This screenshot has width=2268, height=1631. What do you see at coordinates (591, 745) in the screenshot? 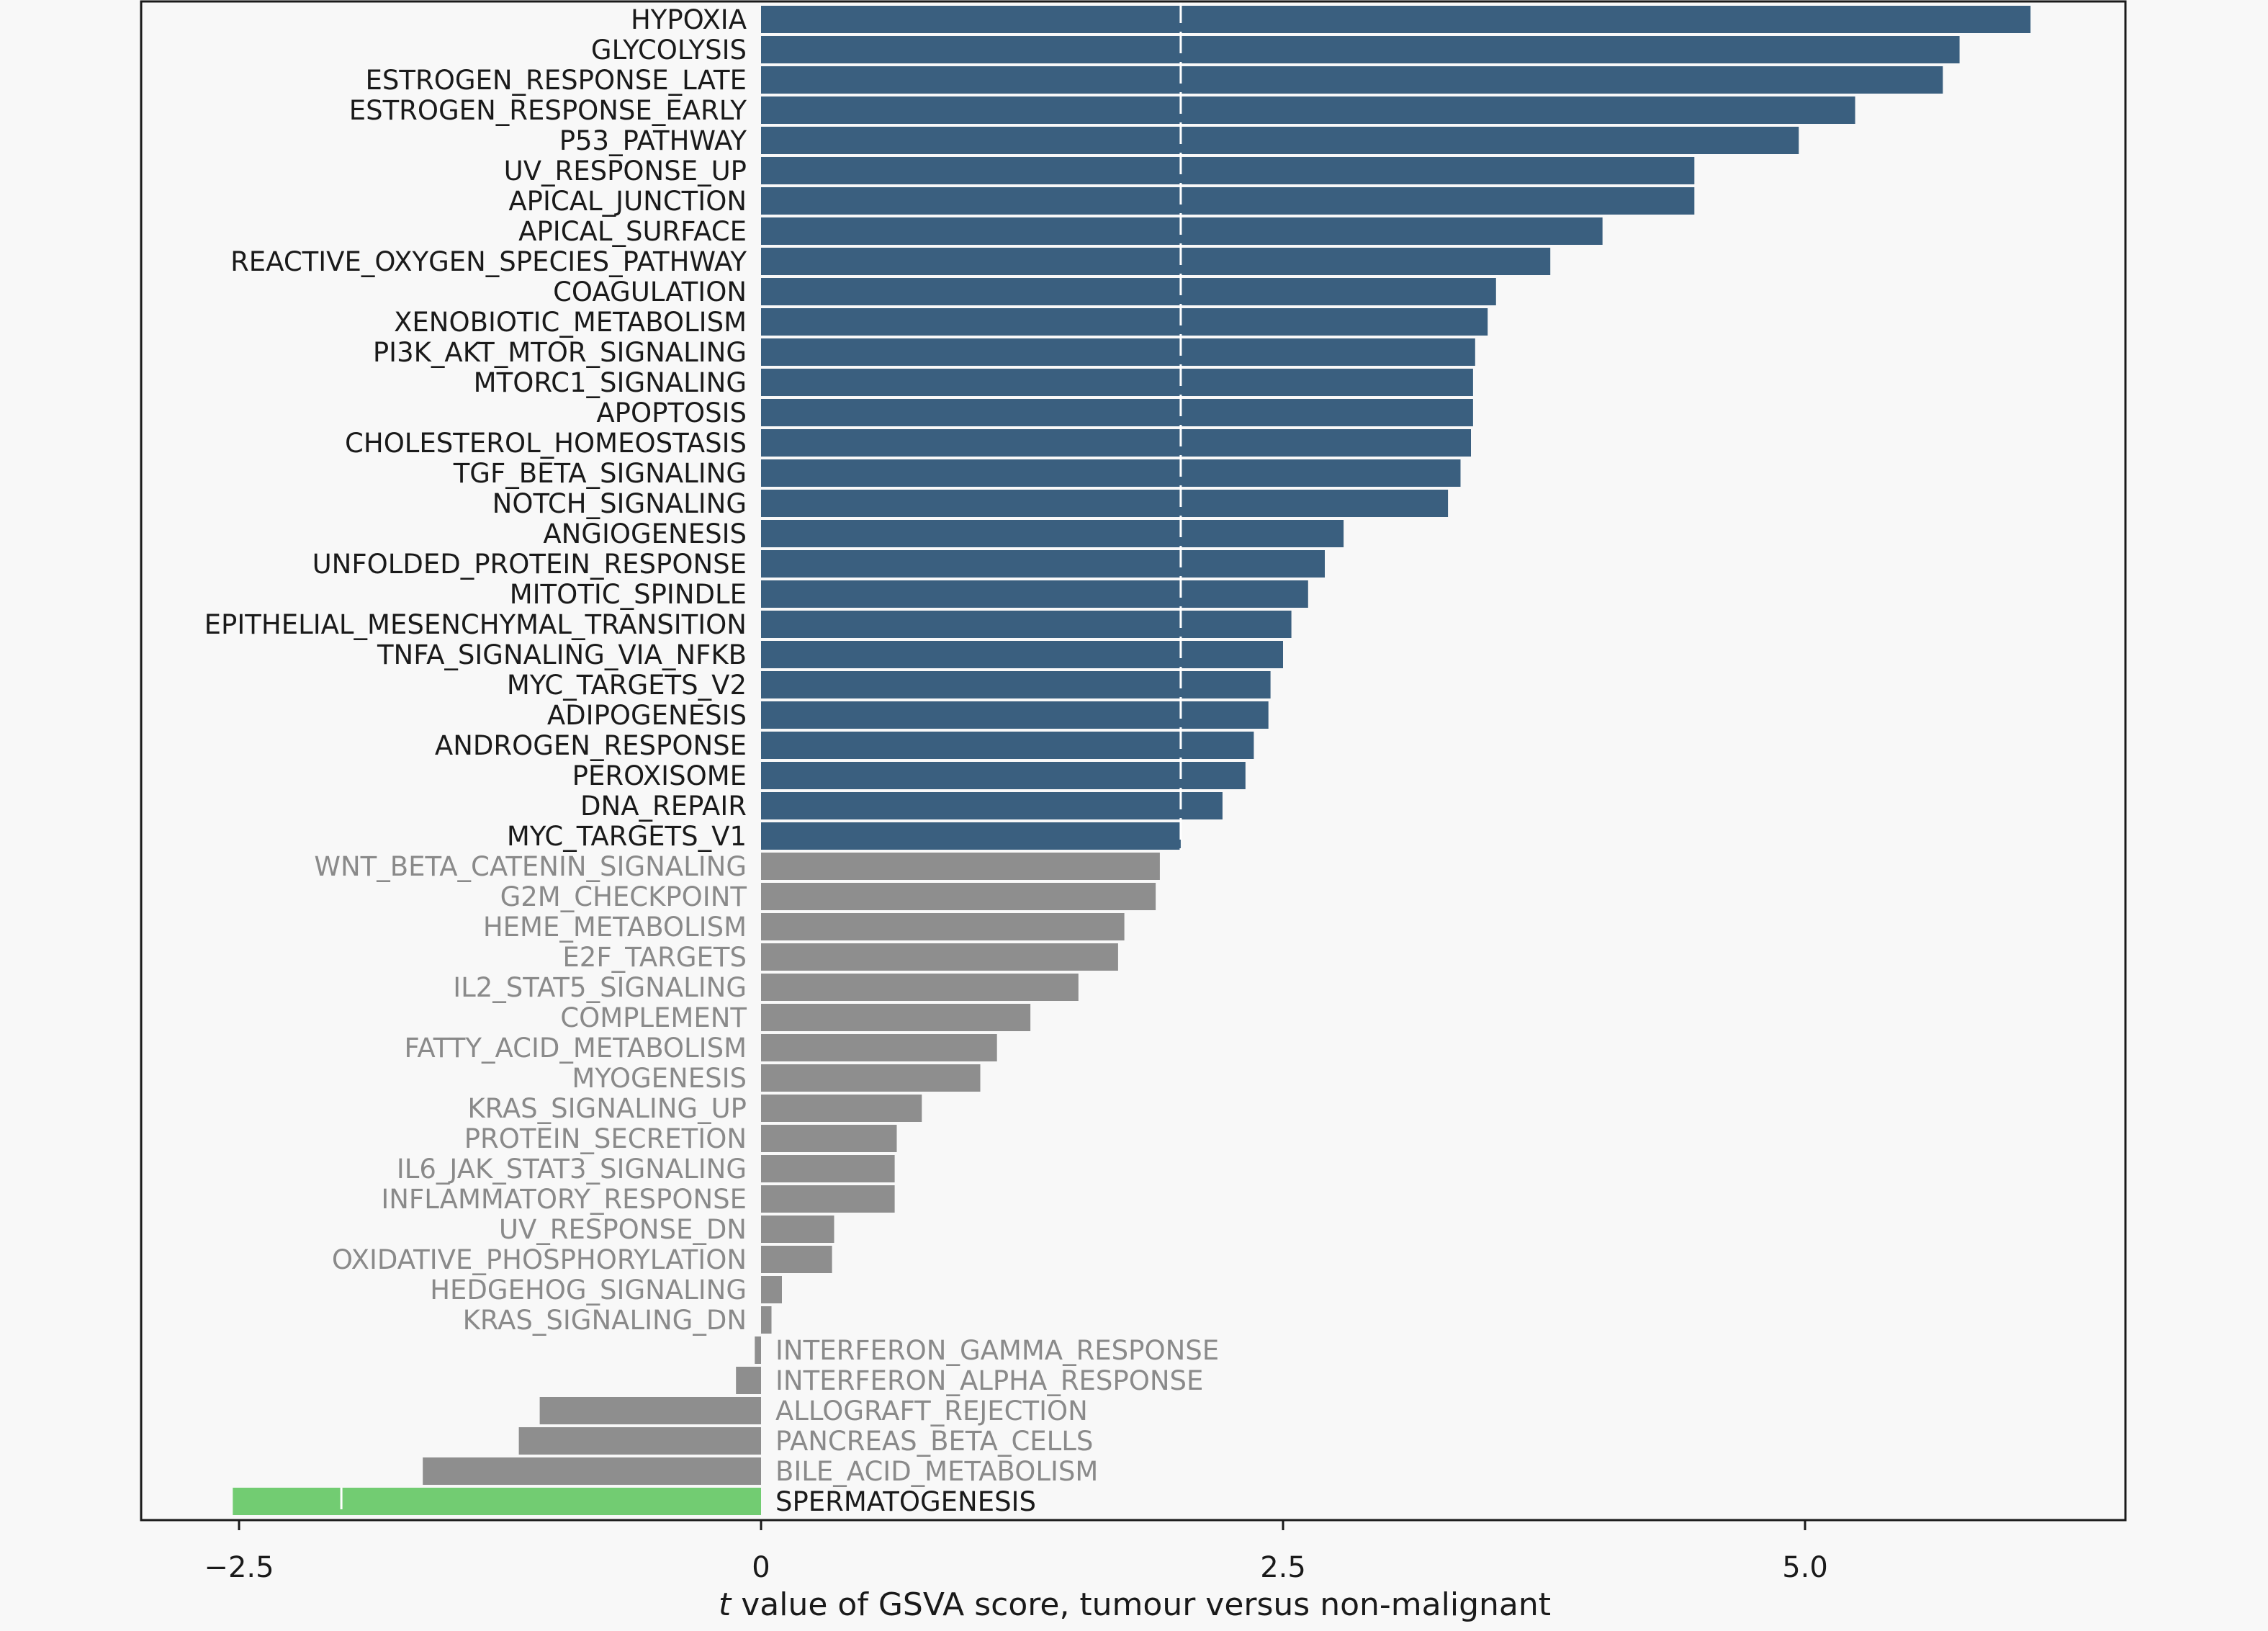
I see `category-label: ANDROGEN_RESPONSE` at bounding box center [591, 745].